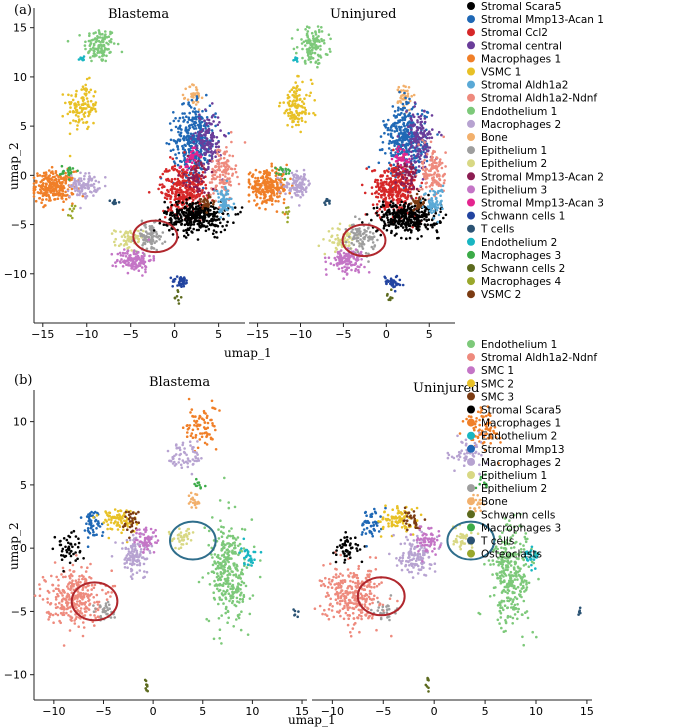 The height and width of the screenshot is (728, 685). What do you see at coordinates (42, 334) in the screenshot?
I see `x-tick-label: −15` at bounding box center [42, 334].